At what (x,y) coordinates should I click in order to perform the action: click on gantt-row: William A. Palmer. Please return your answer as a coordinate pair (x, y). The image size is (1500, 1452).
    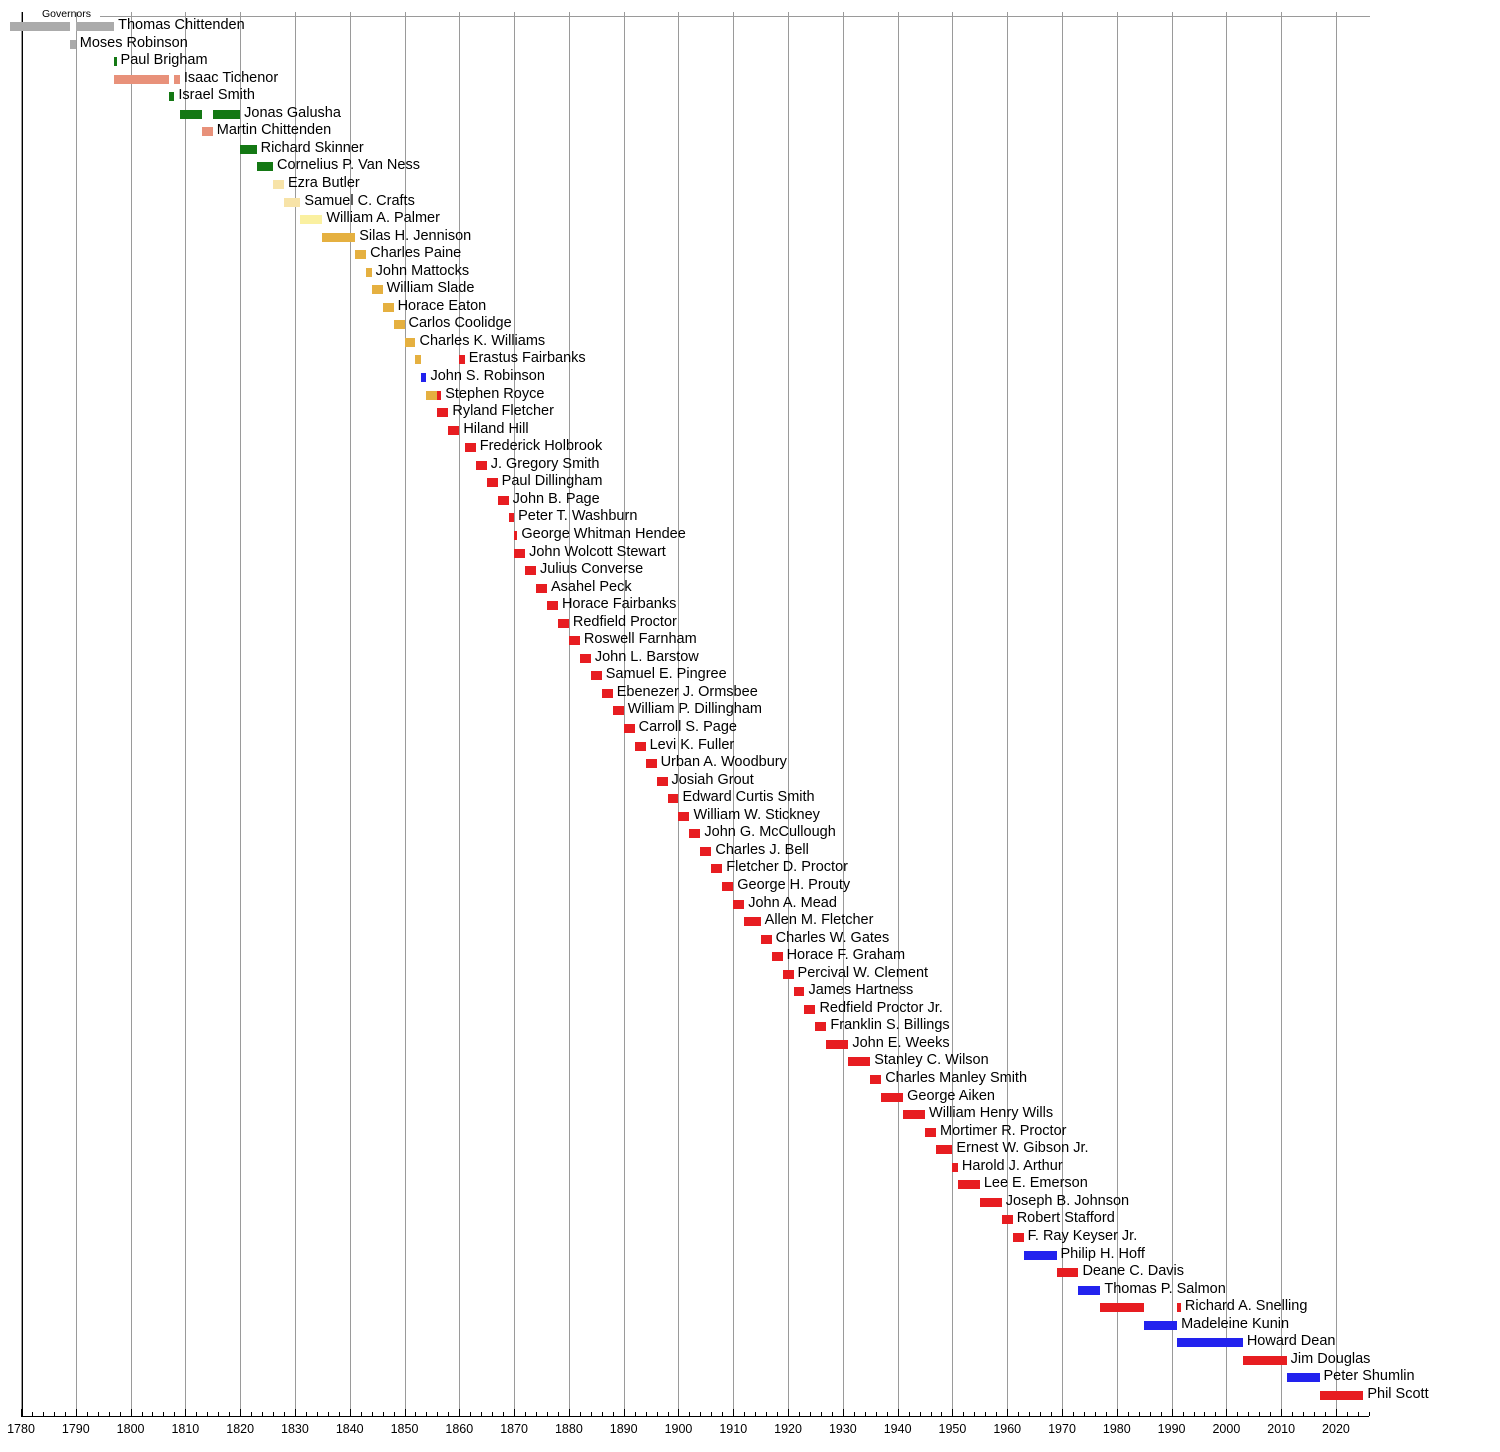
    Looking at the image, I should click on (750, 222).